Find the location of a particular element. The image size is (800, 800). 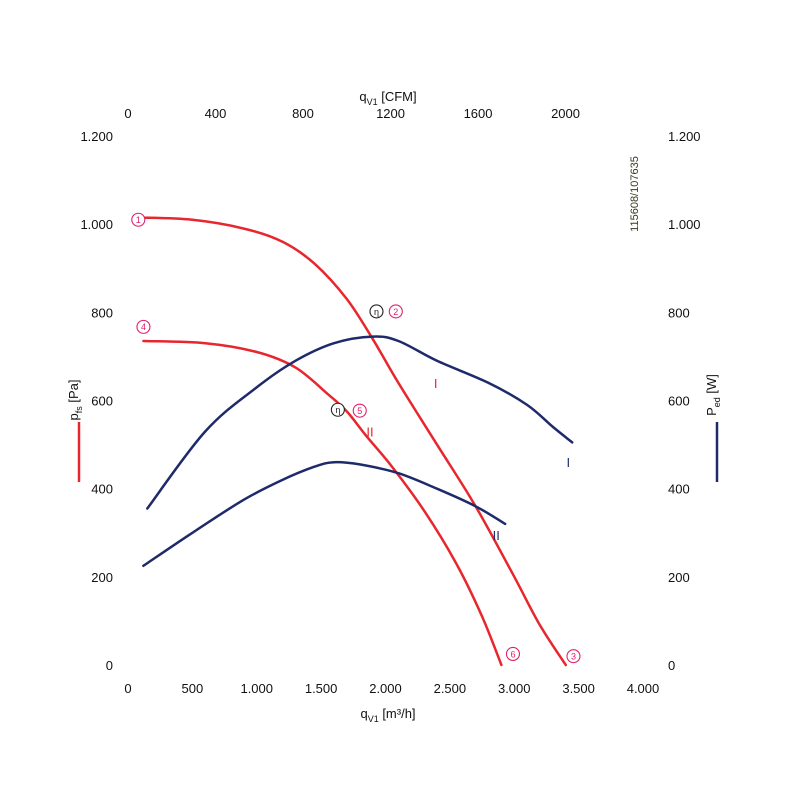

power-curve-ii is located at coordinates (324, 514).